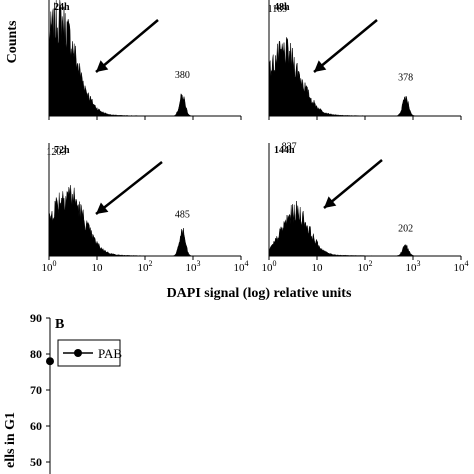  What do you see at coordinates (12, 41) in the screenshot?
I see `histogram-y-axis-title: Counts` at bounding box center [12, 41].